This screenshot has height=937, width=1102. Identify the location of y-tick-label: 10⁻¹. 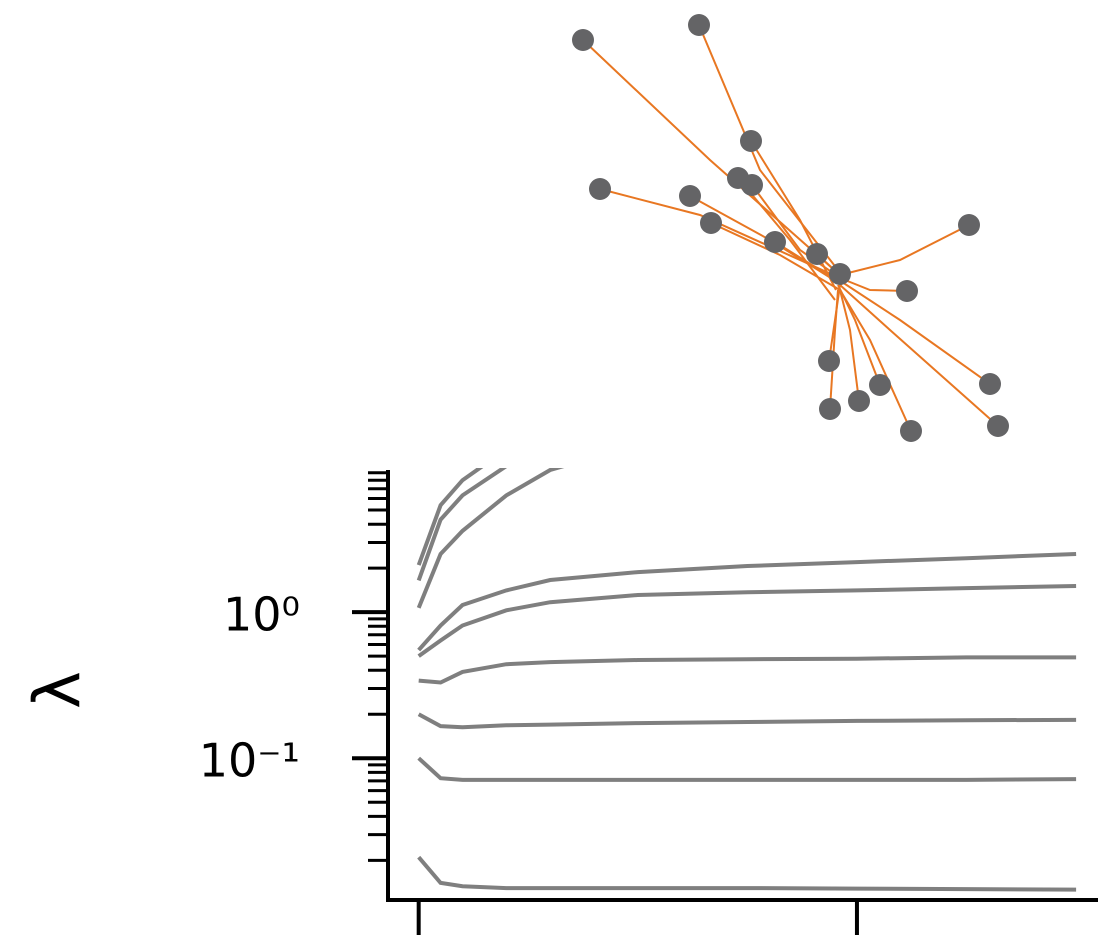
(249, 761).